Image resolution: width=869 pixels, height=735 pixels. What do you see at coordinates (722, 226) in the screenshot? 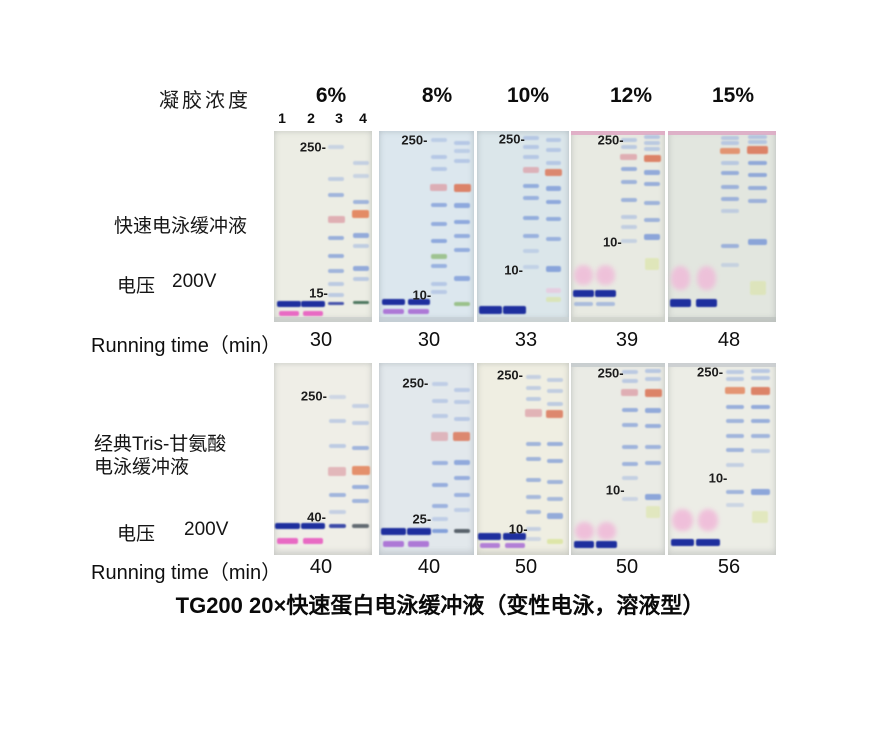
I see `gel-photo-15%-row1` at bounding box center [722, 226].